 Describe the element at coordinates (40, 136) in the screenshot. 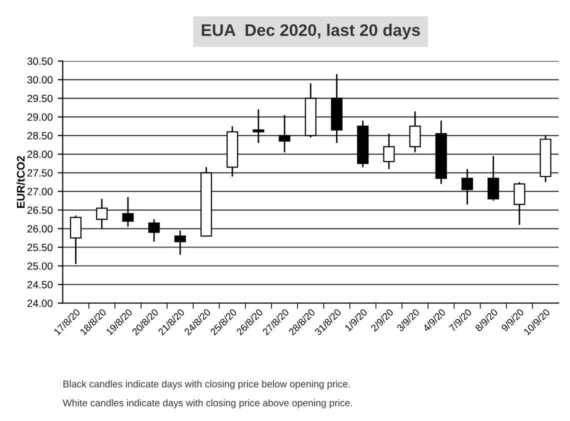

I see `y-tick-label: 28.50` at that location.